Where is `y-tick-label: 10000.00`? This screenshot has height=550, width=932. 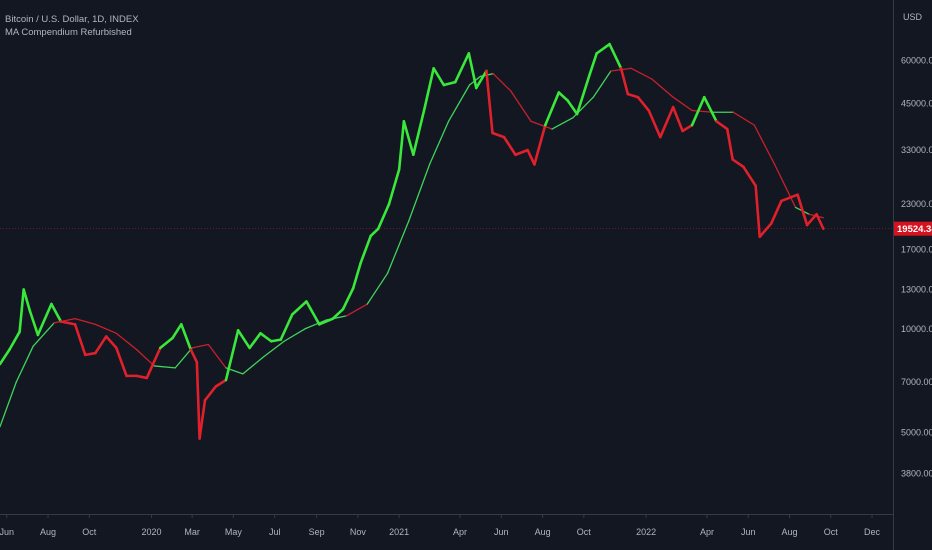
y-tick-label: 10000.00 is located at coordinates (916, 329).